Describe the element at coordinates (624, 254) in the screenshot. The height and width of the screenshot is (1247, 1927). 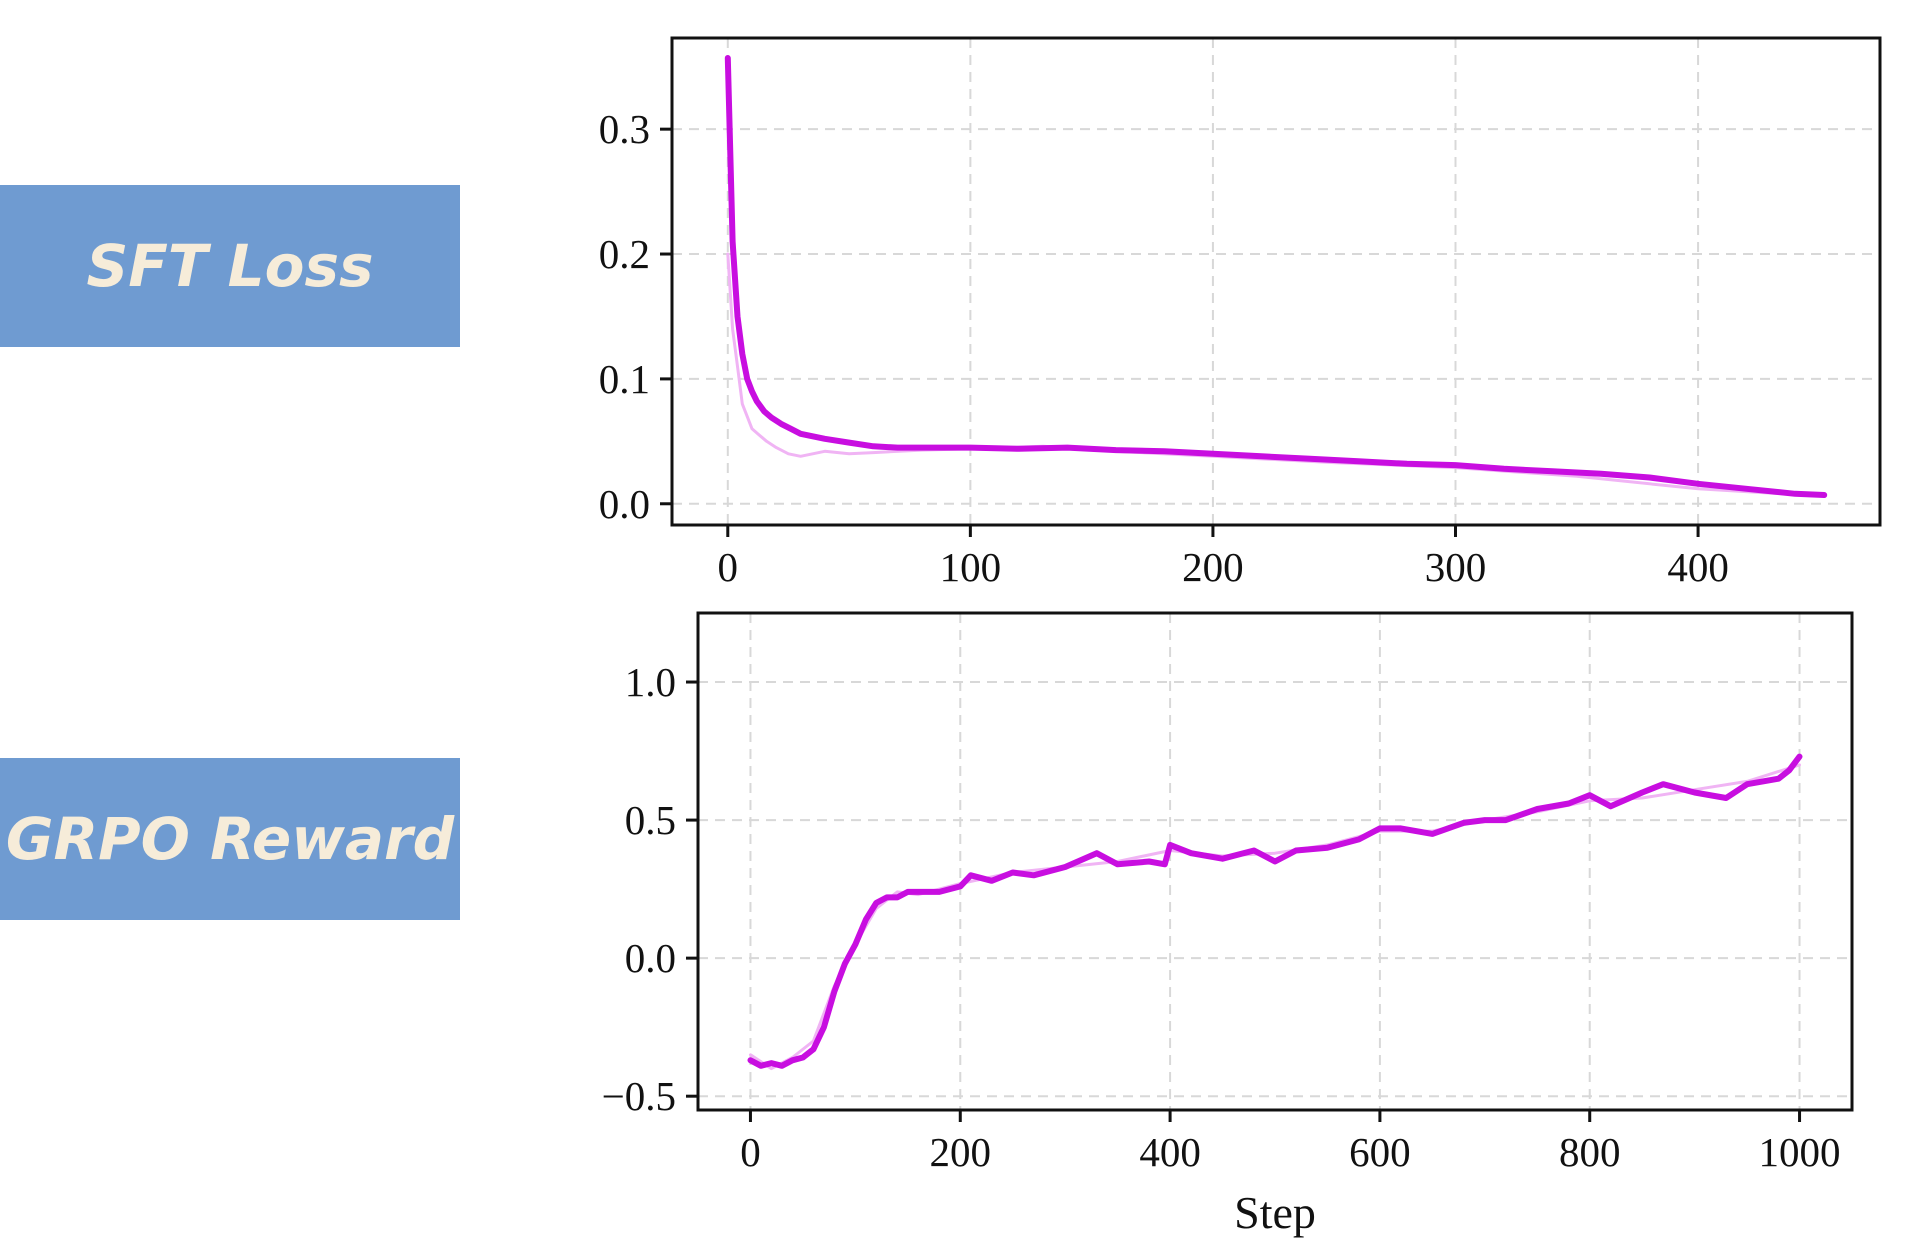
I see `y-tick-label: 0.2` at that location.